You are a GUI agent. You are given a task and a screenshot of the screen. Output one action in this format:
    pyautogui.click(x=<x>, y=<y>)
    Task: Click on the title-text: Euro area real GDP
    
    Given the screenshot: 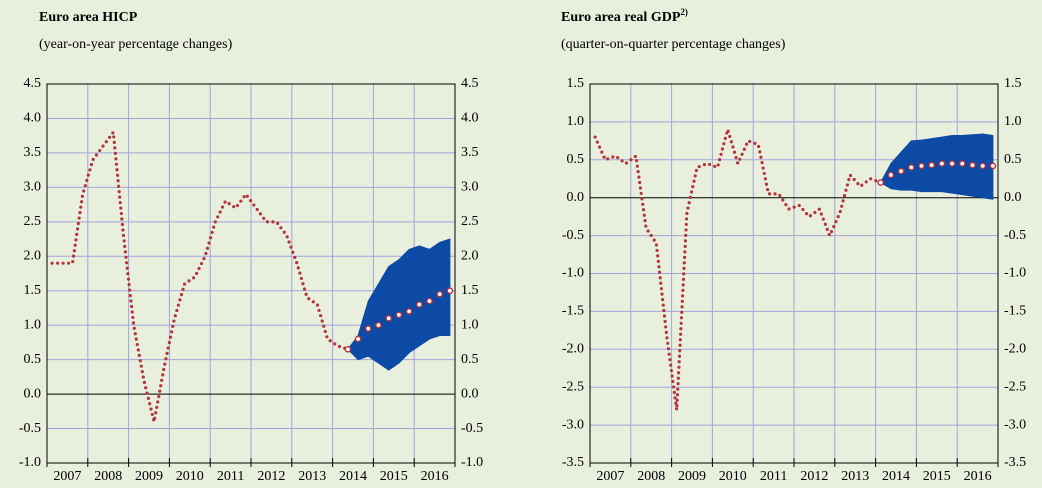 What is the action you would take?
    pyautogui.click(x=621, y=17)
    